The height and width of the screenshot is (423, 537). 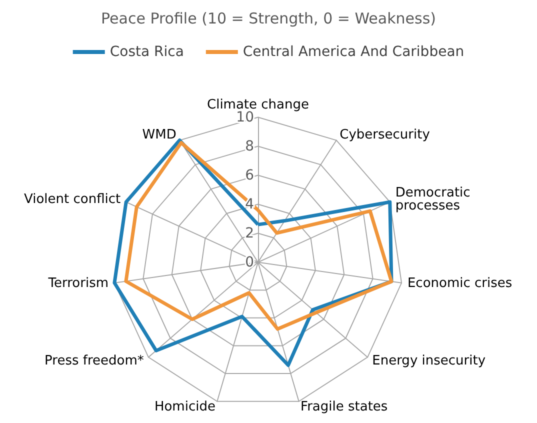 What do you see at coordinates (268, 19) in the screenshot?
I see `chart-title: Peace Profile (10 = Strength, 0 = Weakness)` at bounding box center [268, 19].